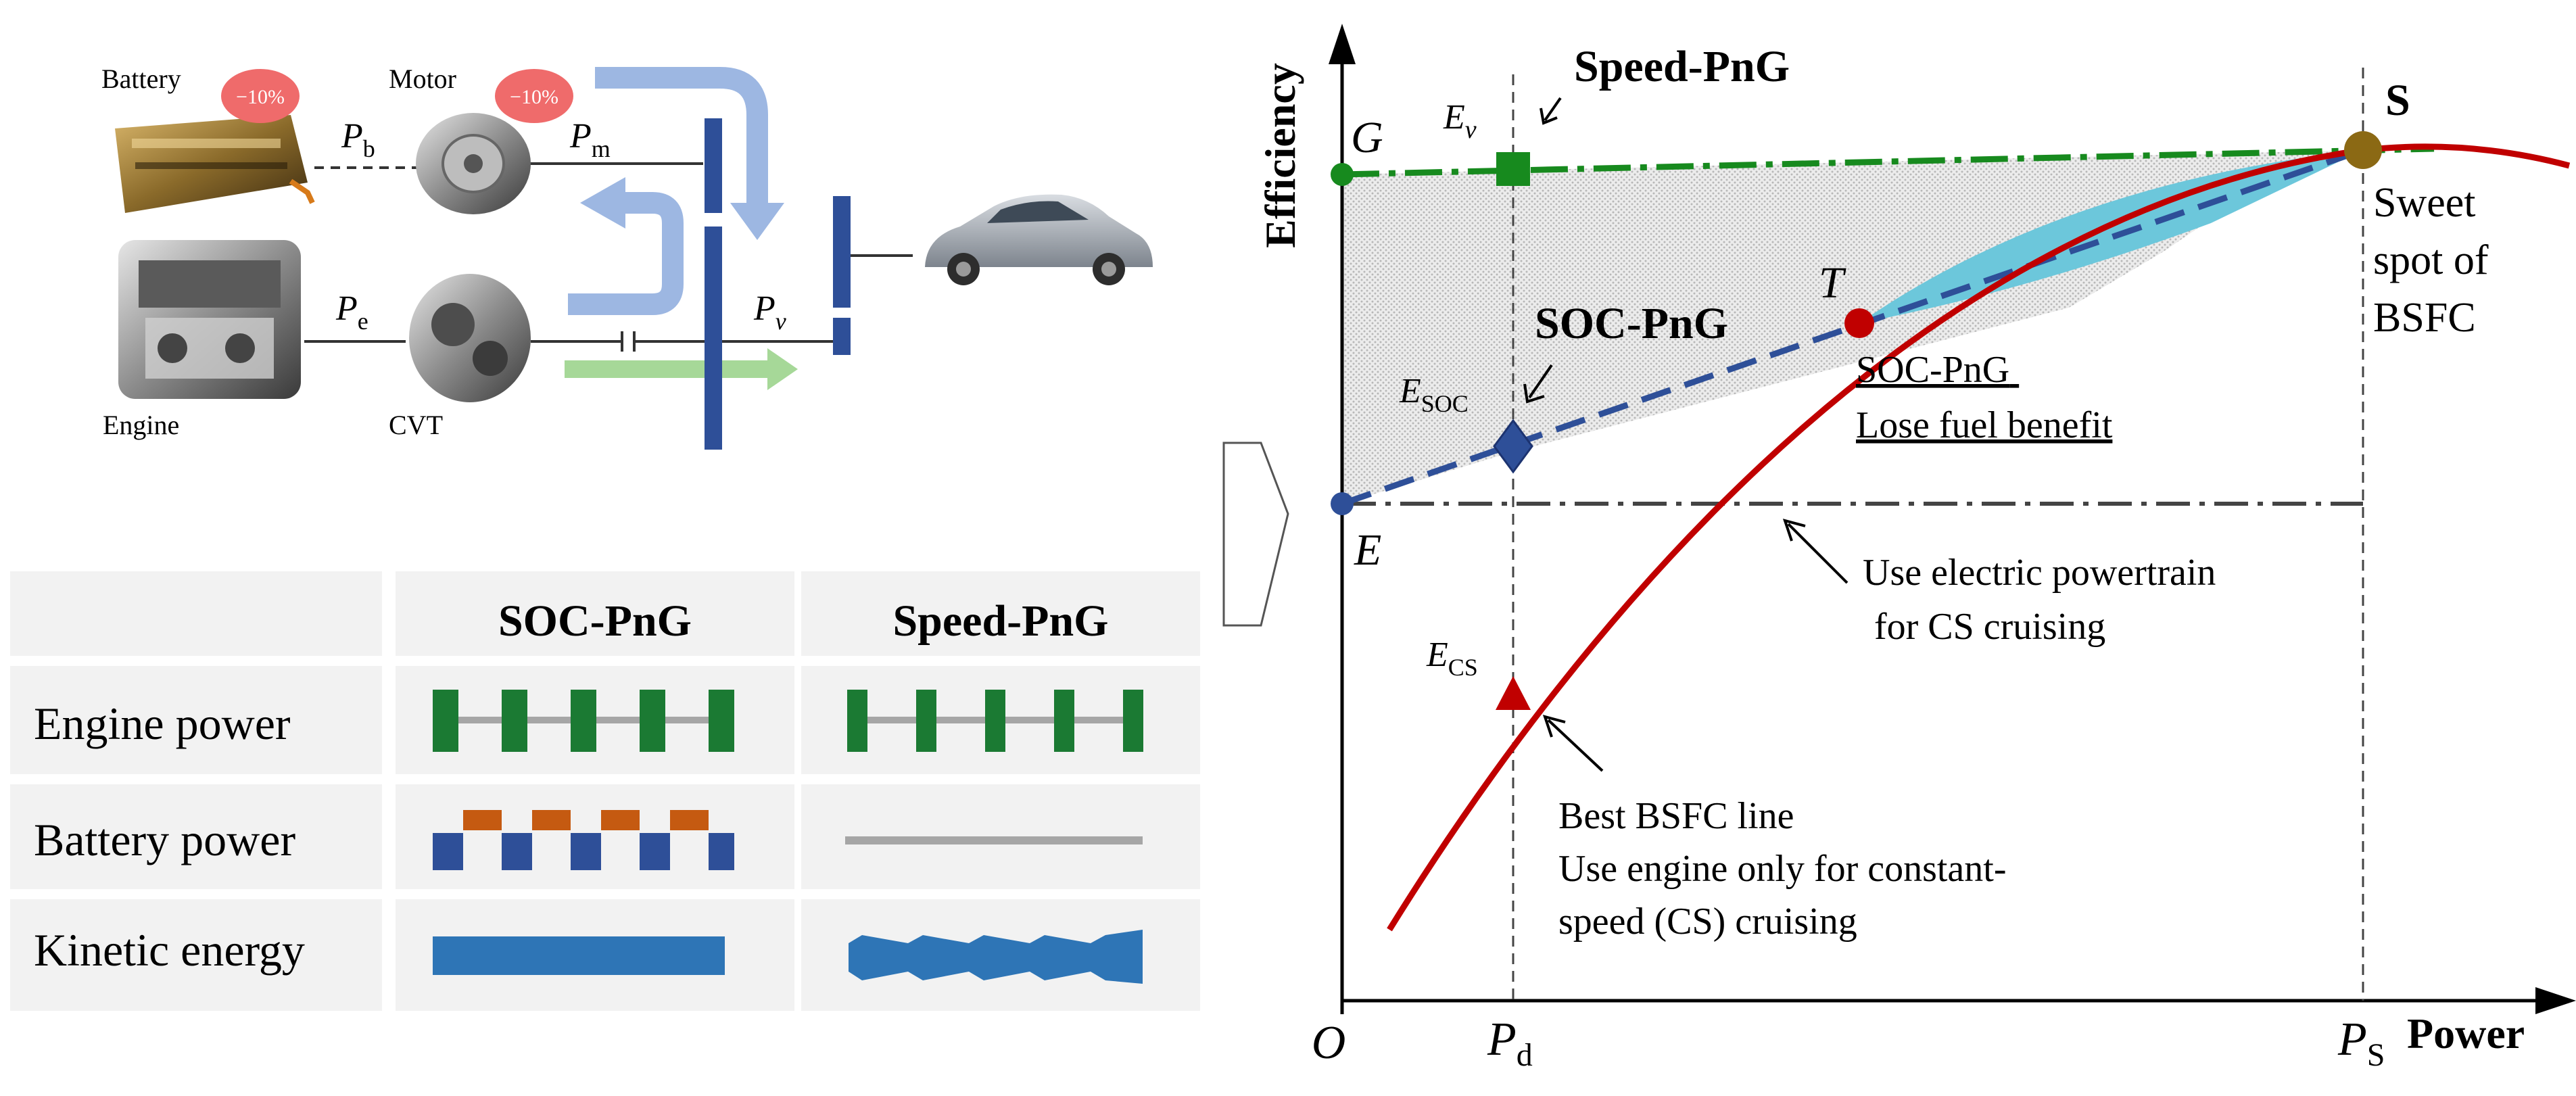 This screenshot has height=1096, width=2576. I want to click on point-g-marker, so click(1342, 175).